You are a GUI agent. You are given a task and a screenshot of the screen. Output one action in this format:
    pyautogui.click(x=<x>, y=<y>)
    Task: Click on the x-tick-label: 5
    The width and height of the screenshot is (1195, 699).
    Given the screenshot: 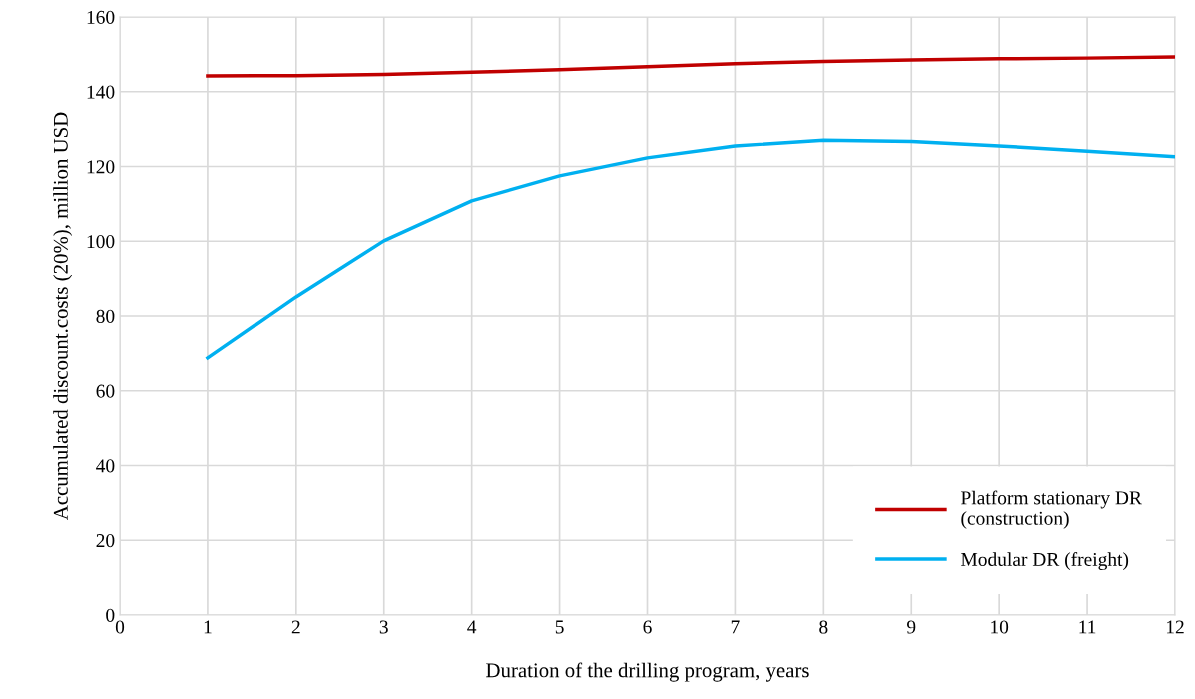 What is the action you would take?
    pyautogui.click(x=559, y=627)
    